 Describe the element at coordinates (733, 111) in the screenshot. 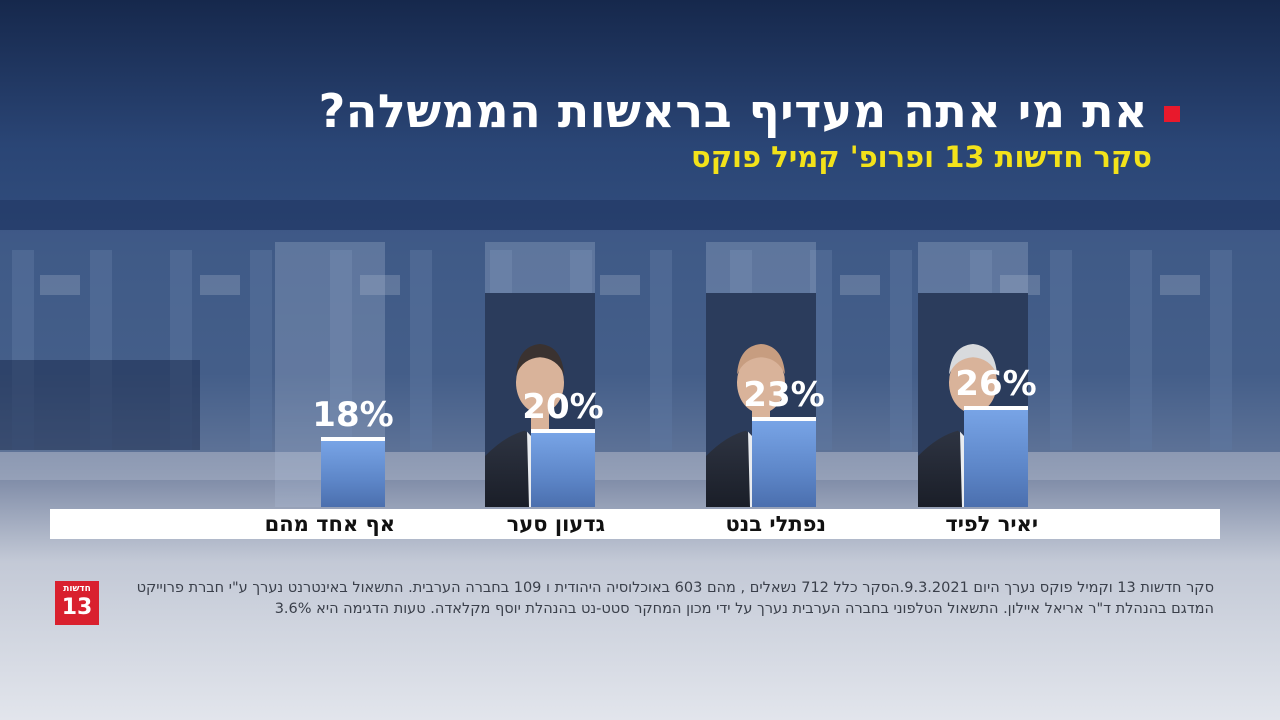

I see `chart-title: את מי אתה מעדיף בראשות הממשלה?` at that location.